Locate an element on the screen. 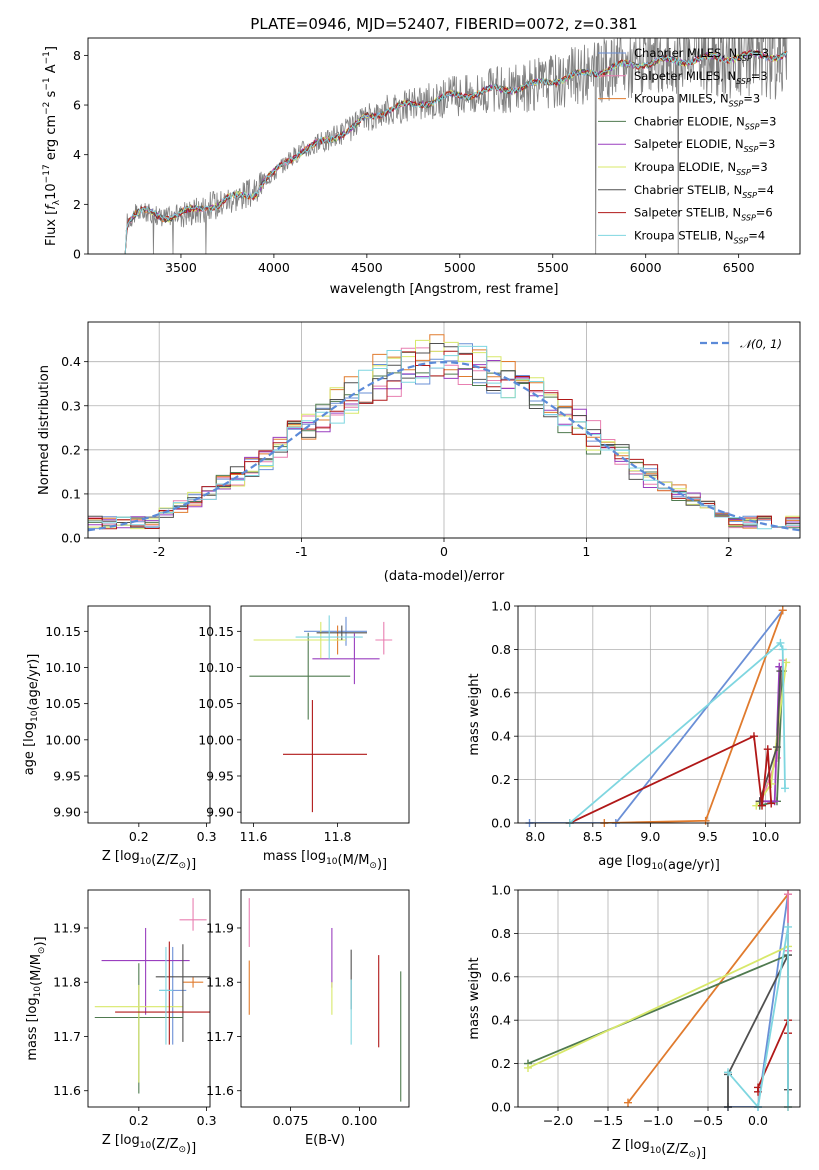  label-part: (data-model)/error is located at coordinates (444, 576).